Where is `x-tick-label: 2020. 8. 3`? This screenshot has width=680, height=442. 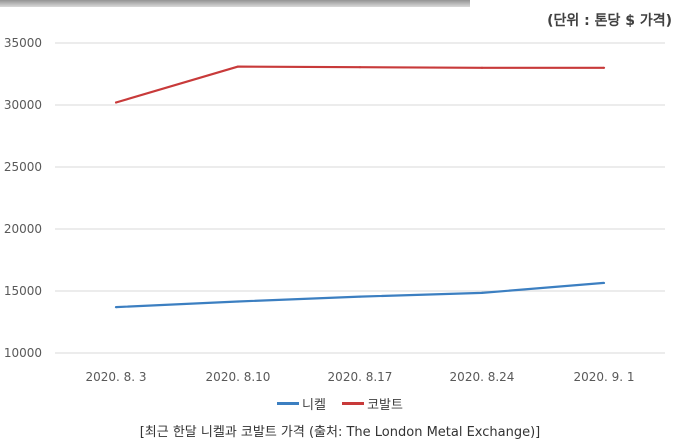 x-tick-label: 2020. 8. 3 is located at coordinates (115, 377).